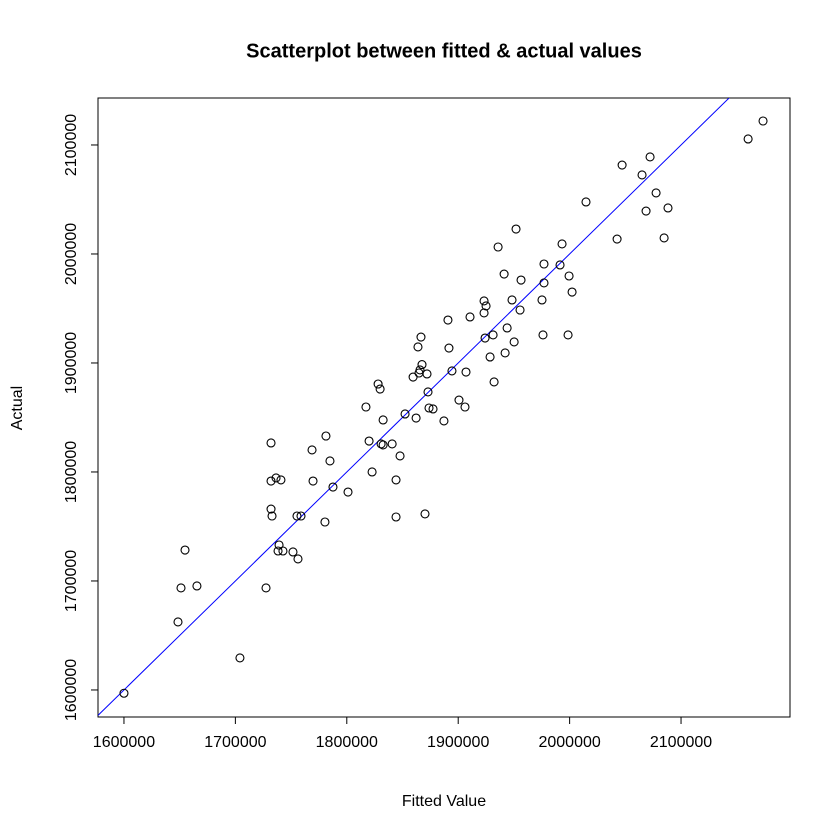 This screenshot has width=840, height=840. I want to click on y-tick-label: 1800000, so click(71, 472).